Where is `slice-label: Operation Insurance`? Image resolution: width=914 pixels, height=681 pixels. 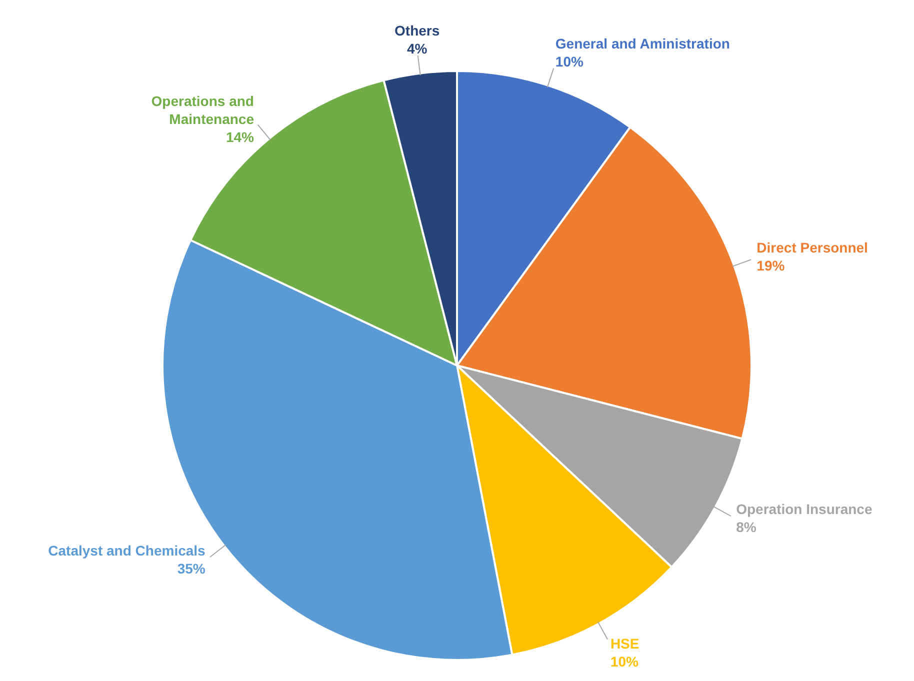
slice-label: Operation Insurance is located at coordinates (804, 508).